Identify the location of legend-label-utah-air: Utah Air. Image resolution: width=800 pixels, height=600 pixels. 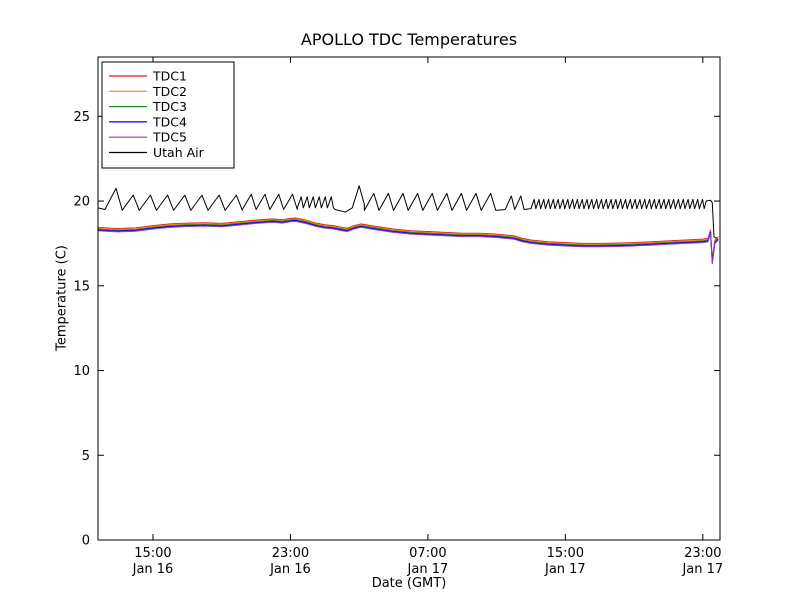
(179, 152).